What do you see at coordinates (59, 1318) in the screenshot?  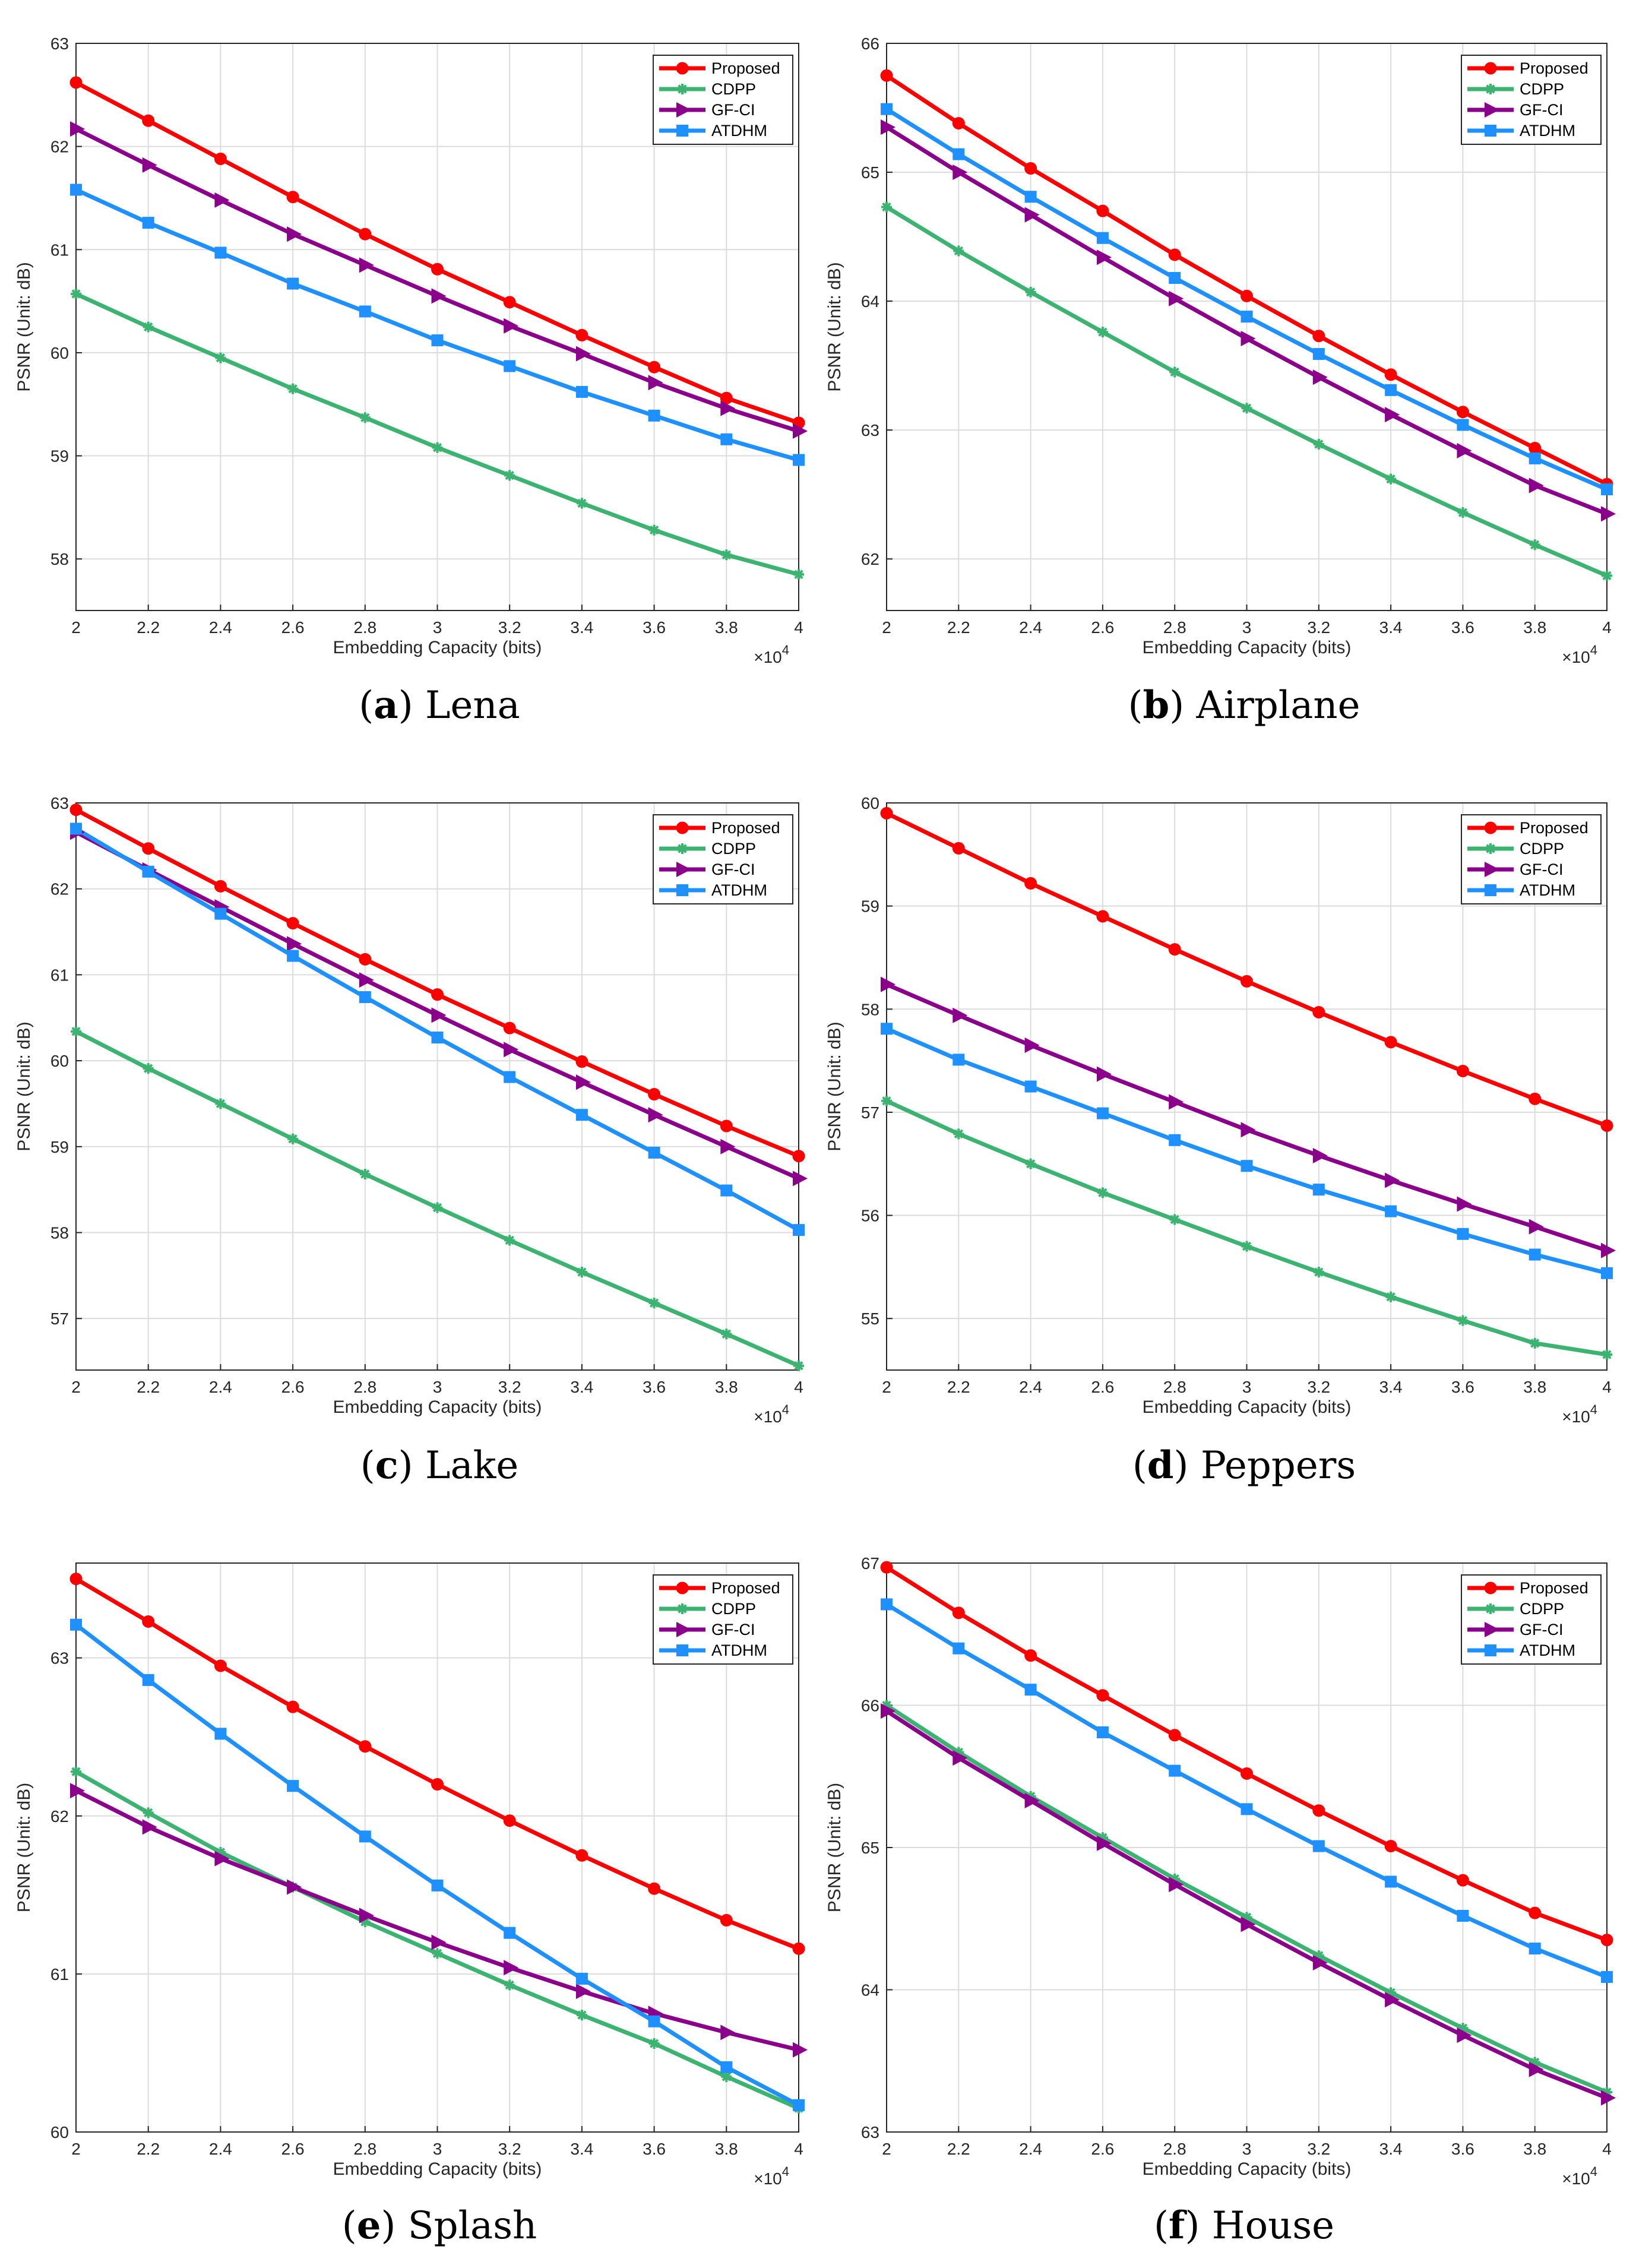 I see `y-tick-label: 57` at bounding box center [59, 1318].